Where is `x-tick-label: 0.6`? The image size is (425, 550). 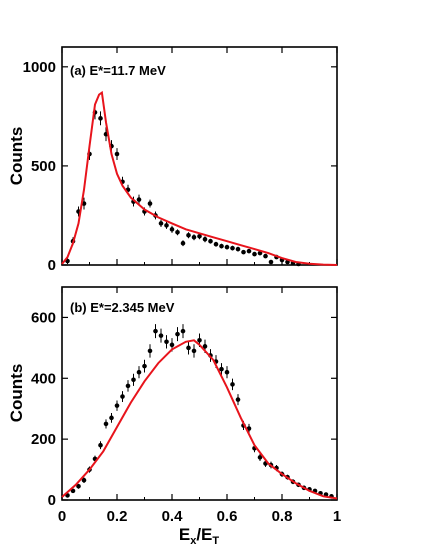
x-tick-label: 0.6 is located at coordinates (227, 516).